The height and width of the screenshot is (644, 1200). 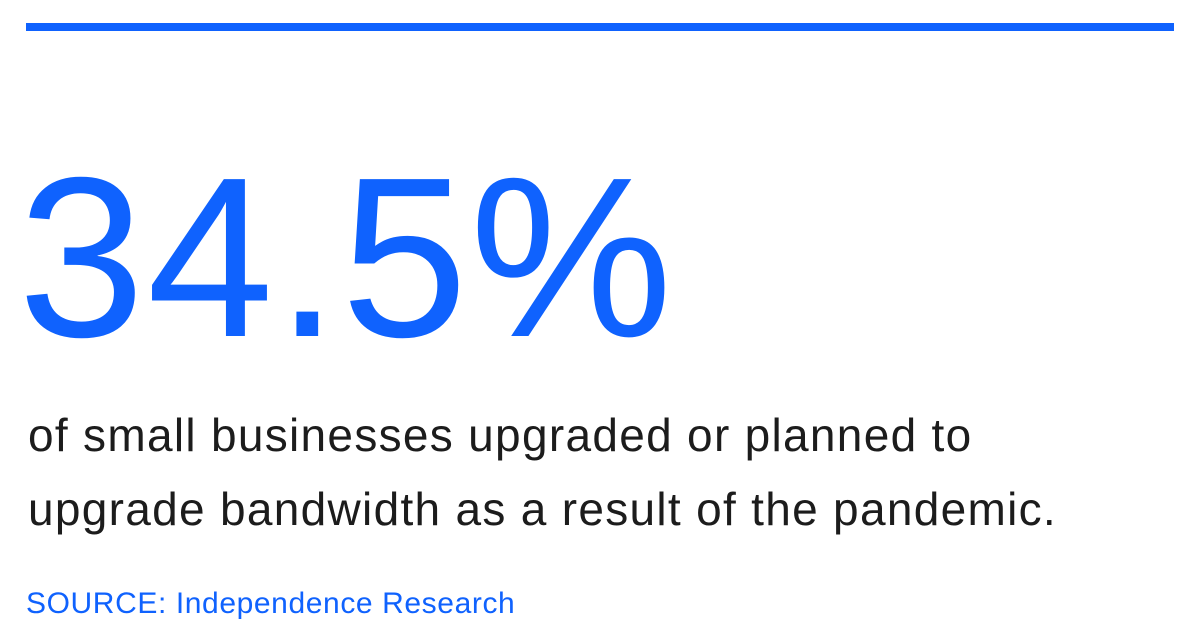 What do you see at coordinates (271, 603) in the screenshot?
I see `source-citation: SOURCE: Independence Research` at bounding box center [271, 603].